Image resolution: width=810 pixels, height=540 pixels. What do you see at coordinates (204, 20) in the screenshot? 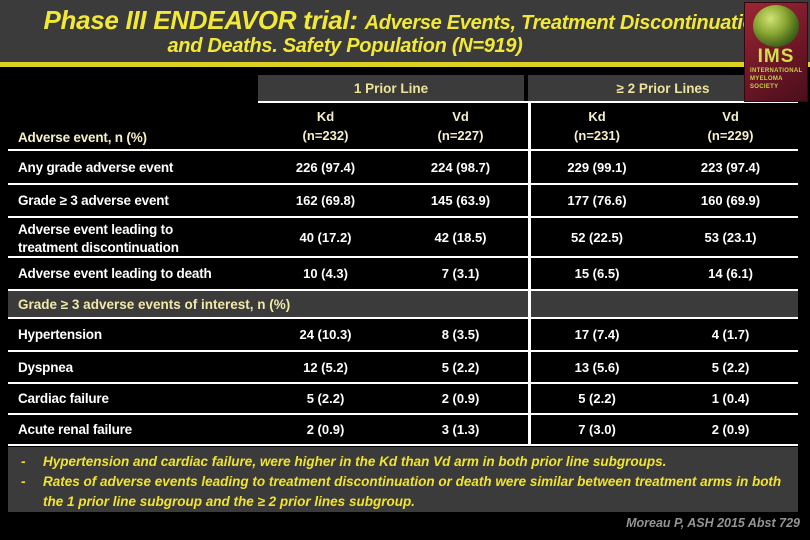
I see `title-main: Phase III ENDEAVOR trial:` at bounding box center [204, 20].